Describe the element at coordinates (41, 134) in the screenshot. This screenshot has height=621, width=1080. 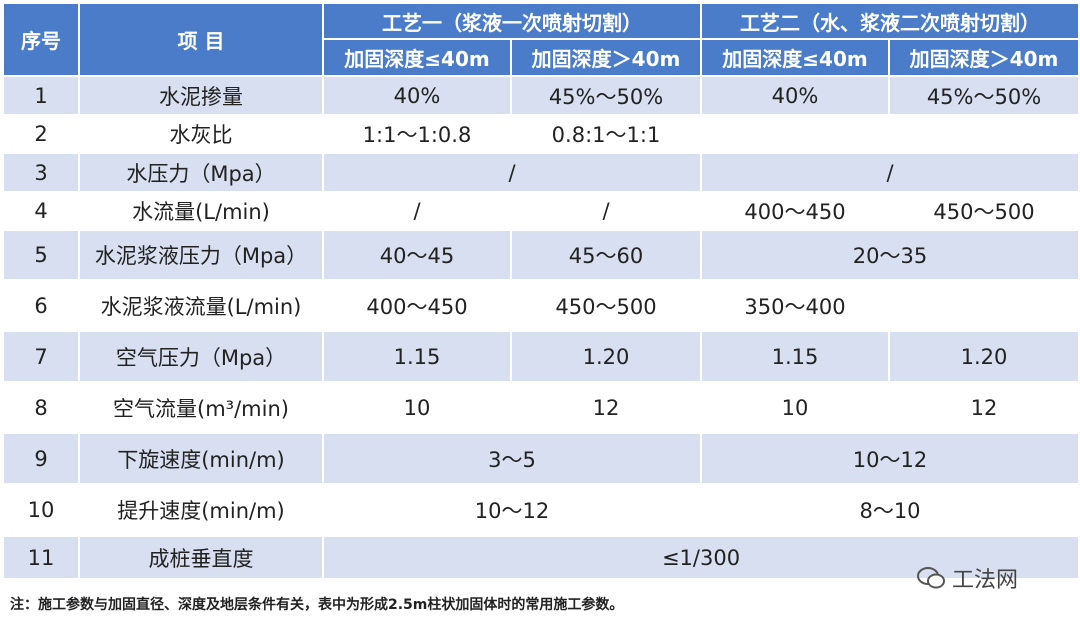
I see `table-cell: 2` at that location.